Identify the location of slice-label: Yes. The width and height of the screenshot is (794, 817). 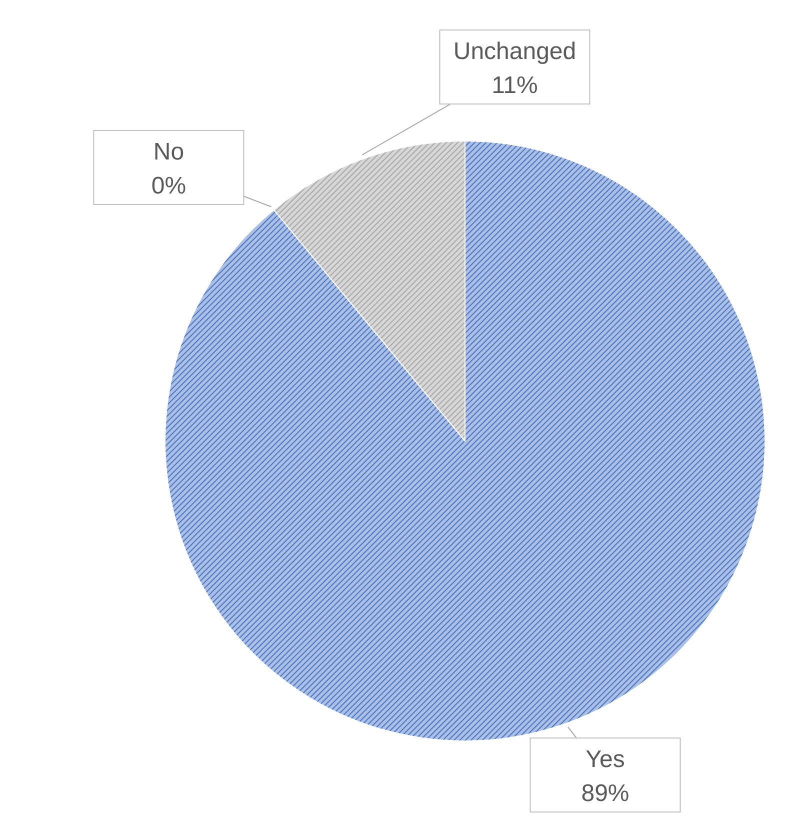
(605, 760).